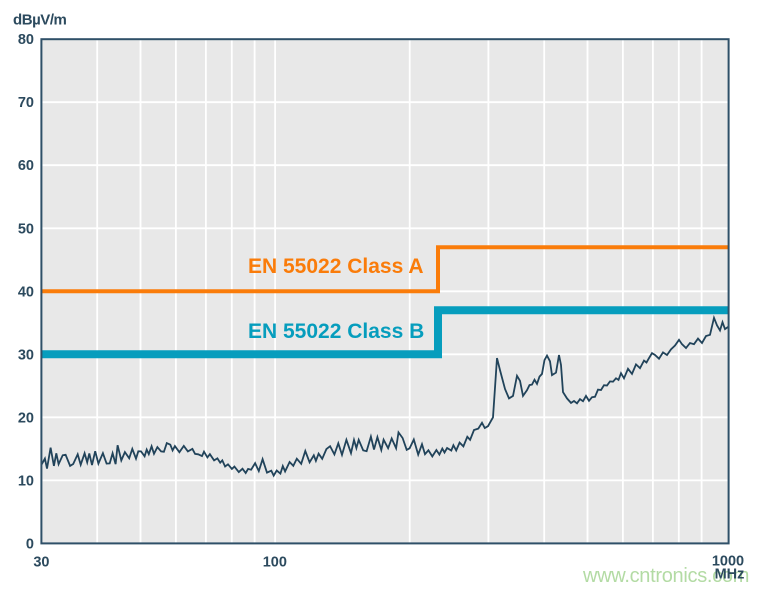 Image resolution: width=768 pixels, height=590 pixels. What do you see at coordinates (728, 562) in the screenshot?
I see `svg-text: 1000` at bounding box center [728, 562].